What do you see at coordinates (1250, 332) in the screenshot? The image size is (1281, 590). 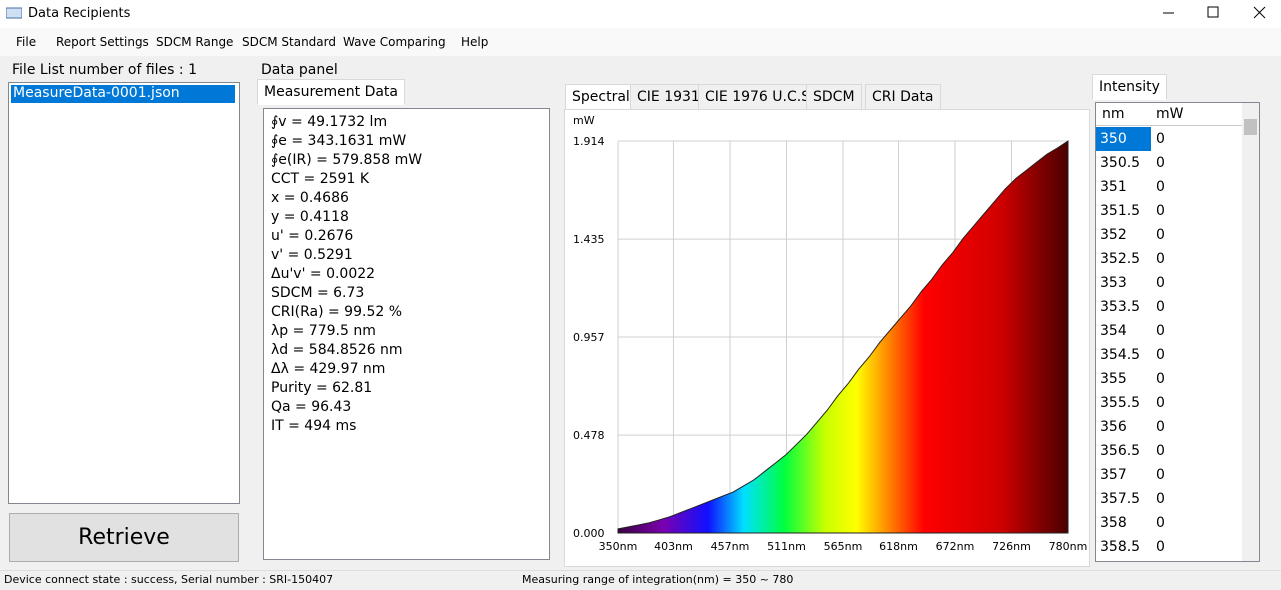 I see `scrollbar` at bounding box center [1250, 332].